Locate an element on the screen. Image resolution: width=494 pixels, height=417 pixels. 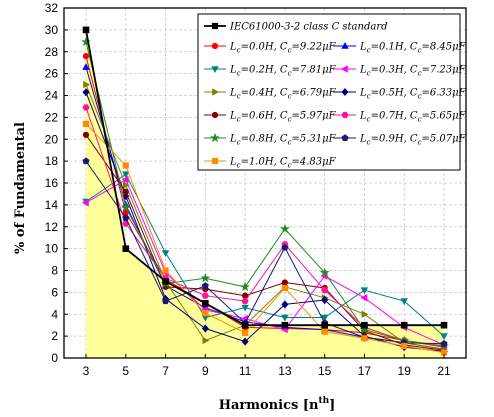
x-axis-ticks: 3 5 7 9 11 13 15 17 19 21 is located at coordinates (267, 366).